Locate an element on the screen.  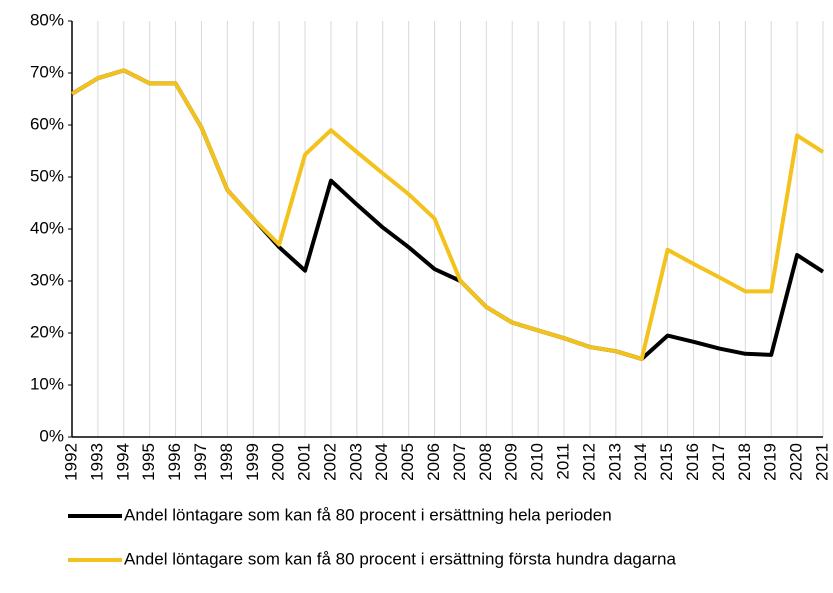
x-tick-label: 1995 is located at coordinates (148, 462).